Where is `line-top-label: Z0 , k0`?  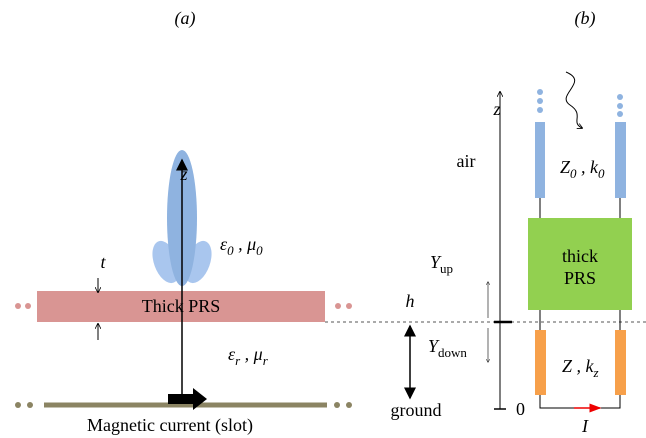
line-top-label: Z0 , k0 is located at coordinates (582, 169).